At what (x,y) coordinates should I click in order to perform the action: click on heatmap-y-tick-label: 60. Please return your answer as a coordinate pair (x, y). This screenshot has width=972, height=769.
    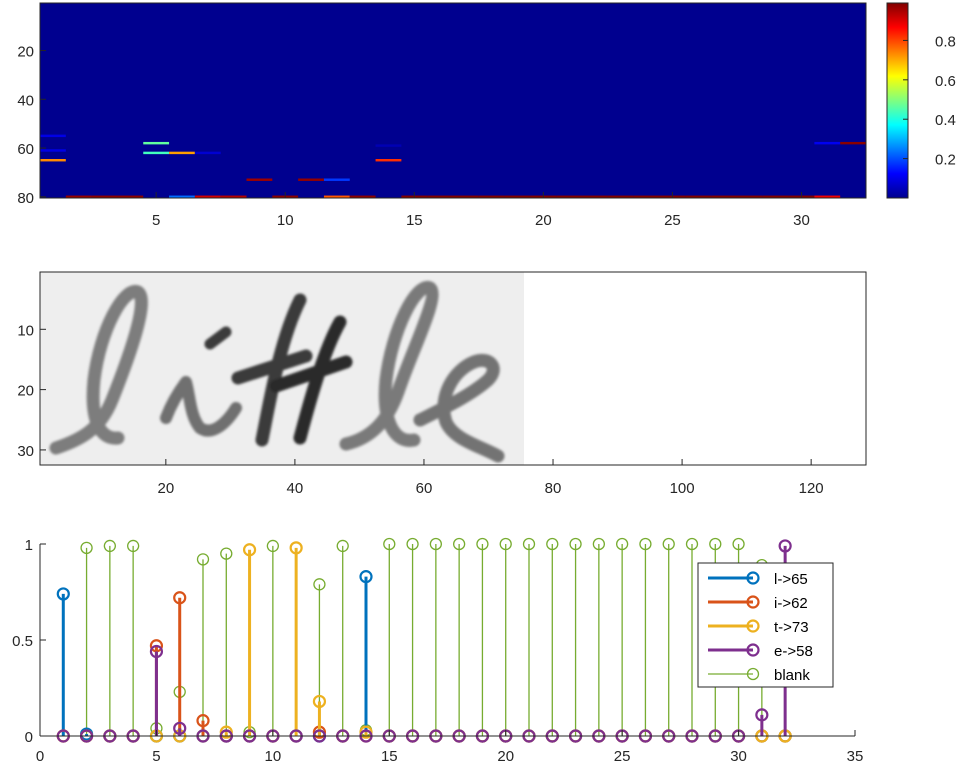
    Looking at the image, I should click on (25, 149).